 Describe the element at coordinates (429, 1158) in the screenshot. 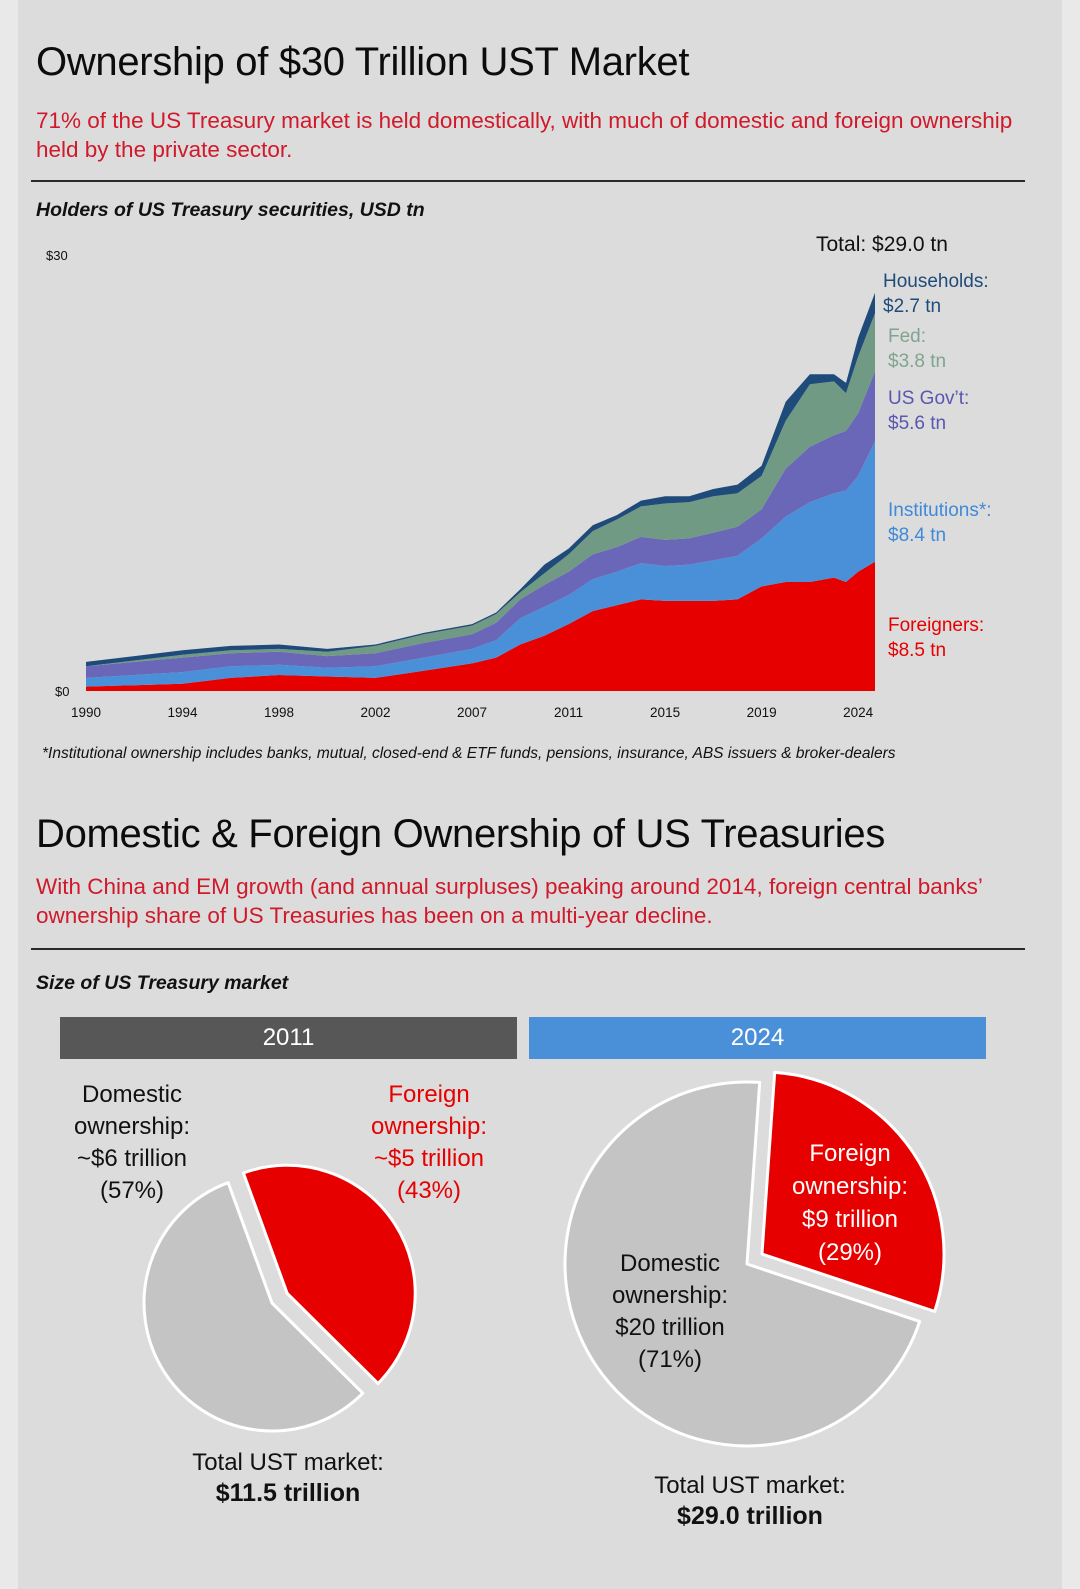

I see `pie-label-foreign-2011: ~$5 trillion` at that location.